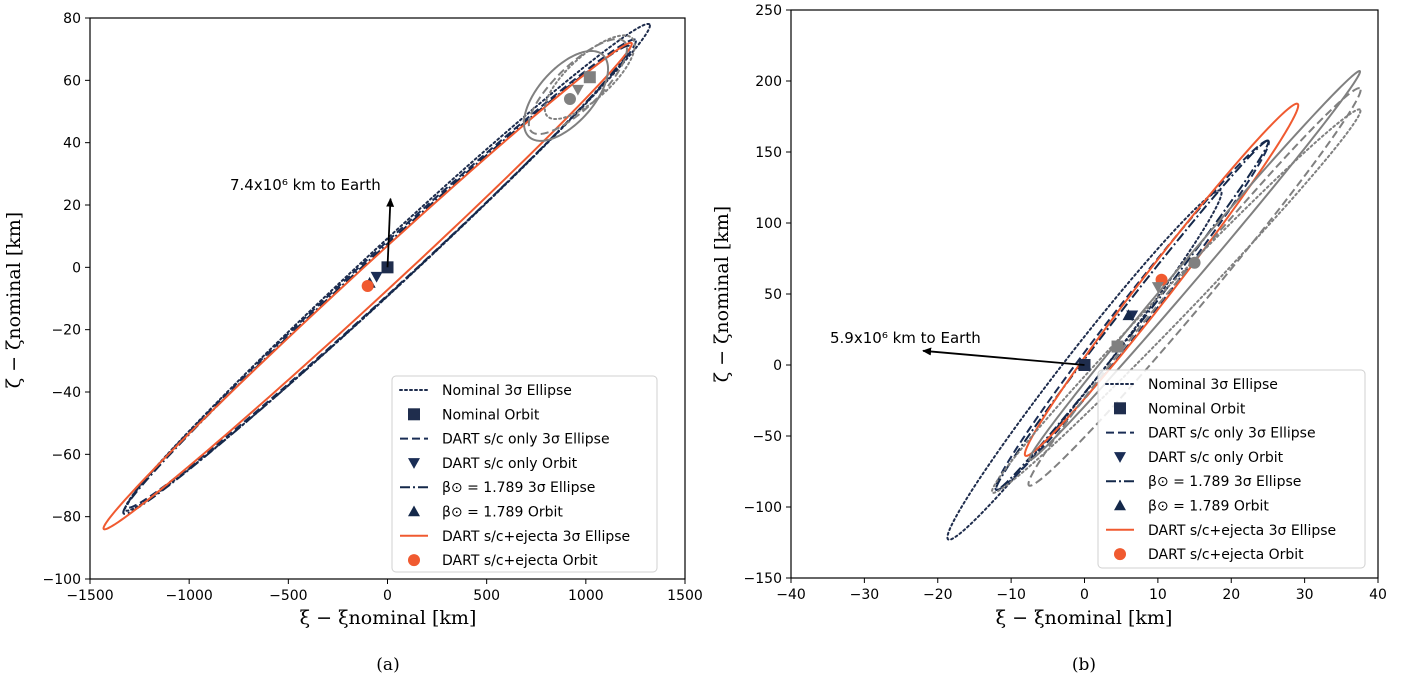  Describe the element at coordinates (387, 665) in the screenshot. I see `panel-a-caption: (a)` at that location.